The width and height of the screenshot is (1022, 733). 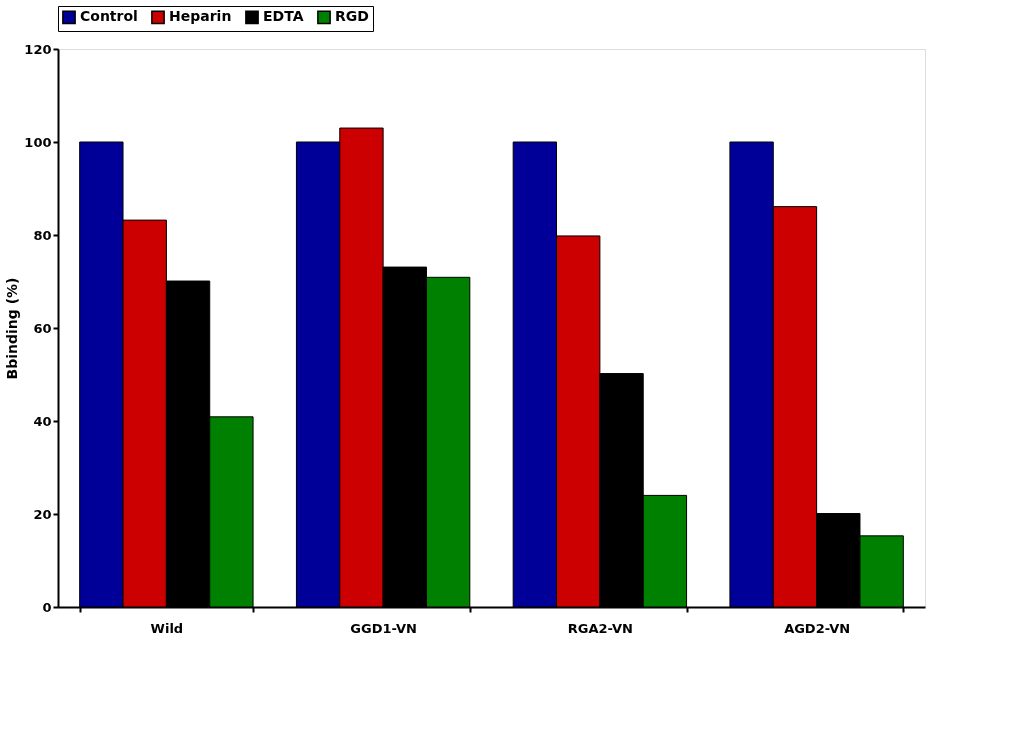 What do you see at coordinates (109, 16) in the screenshot?
I see `legend-label: Control` at bounding box center [109, 16].